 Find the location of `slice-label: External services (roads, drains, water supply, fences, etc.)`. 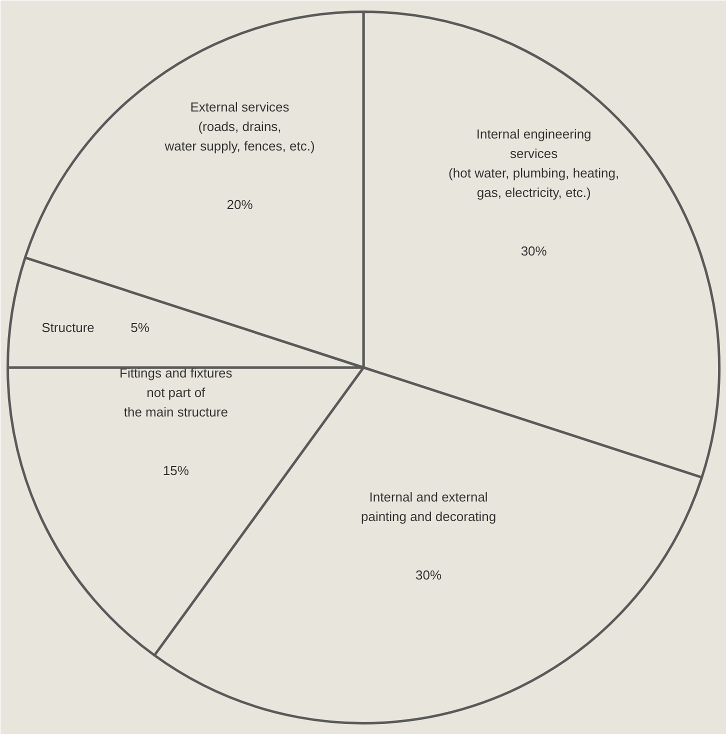

slice-label: External services (roads, drains, water supply, fences, etc.) is located at coordinates (239, 127).